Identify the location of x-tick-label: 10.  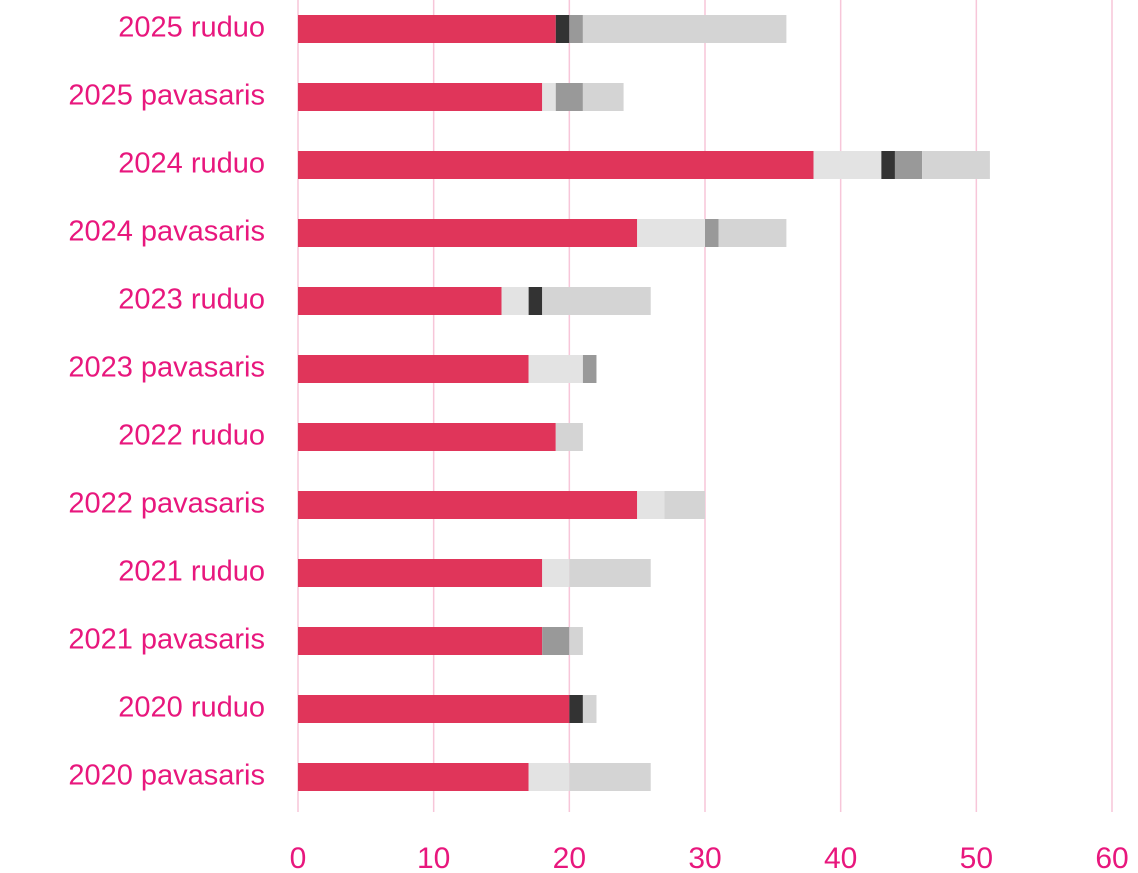
(433, 857).